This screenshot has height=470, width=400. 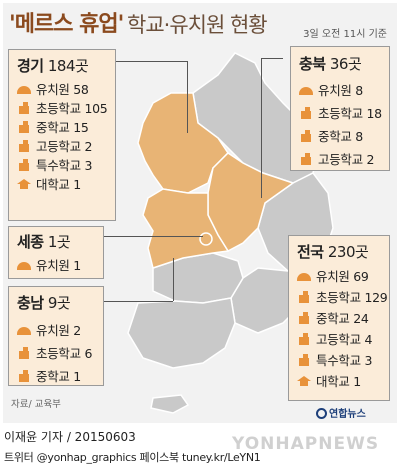 I want to click on list-item: 대학교 1, so click(x=66, y=183).